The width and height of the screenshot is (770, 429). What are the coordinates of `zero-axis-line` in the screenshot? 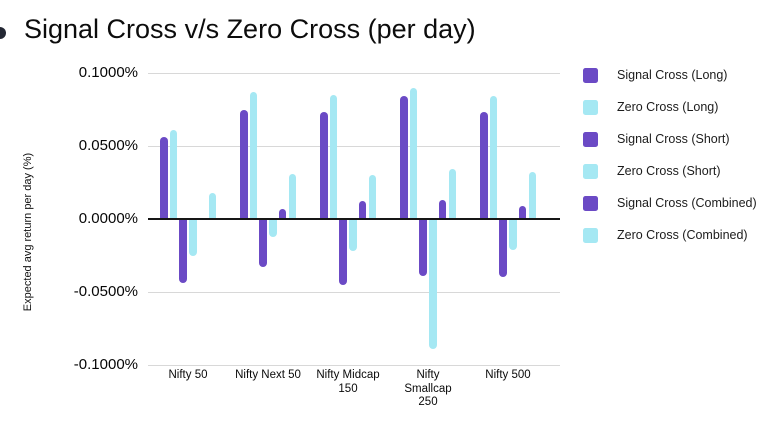 It's located at (354, 219).